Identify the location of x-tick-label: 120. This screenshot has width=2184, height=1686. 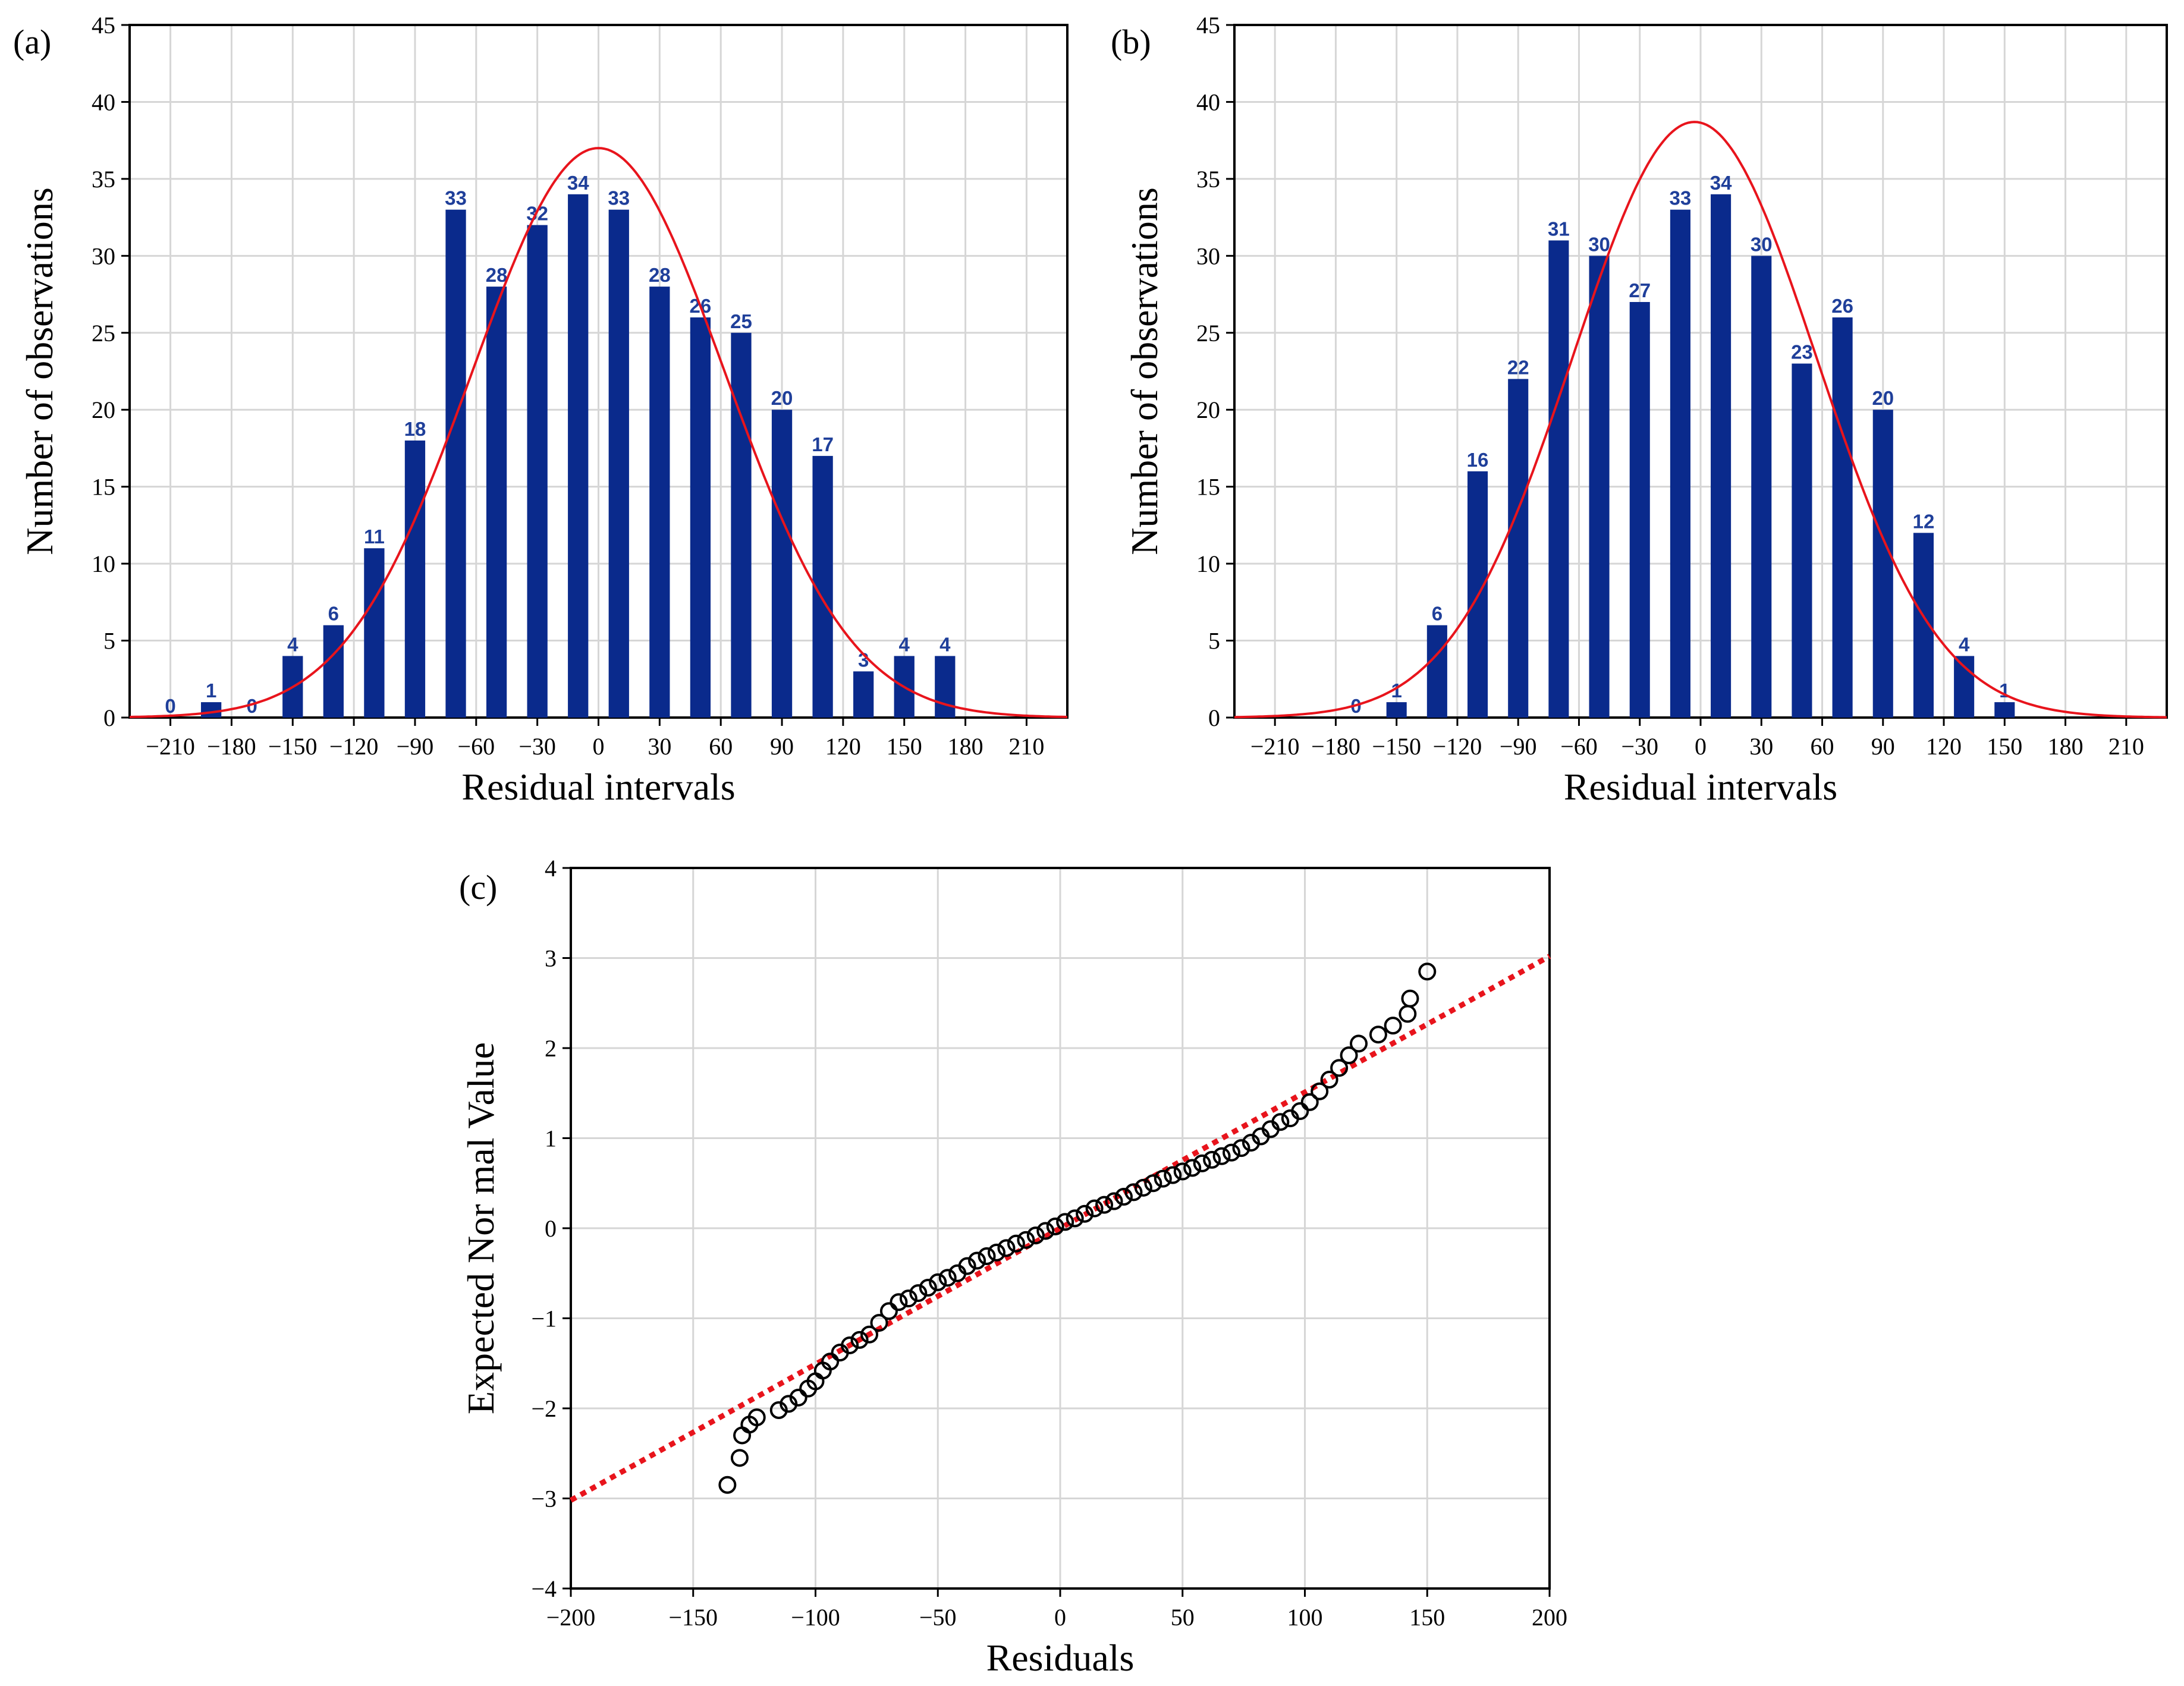
(1944, 746).